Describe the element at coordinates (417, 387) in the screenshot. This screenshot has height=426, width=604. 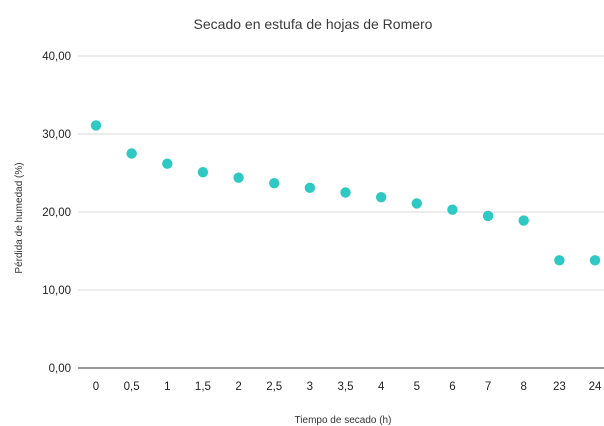
I see `x-tick-label-9: 5` at that location.